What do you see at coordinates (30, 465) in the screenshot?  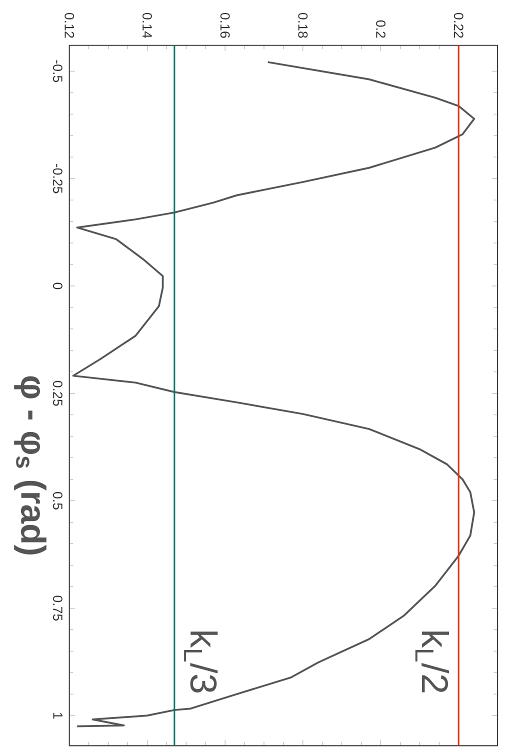 I see `y-axis-title: φ - φ$_{s}$ (rad)` at bounding box center [30, 465].